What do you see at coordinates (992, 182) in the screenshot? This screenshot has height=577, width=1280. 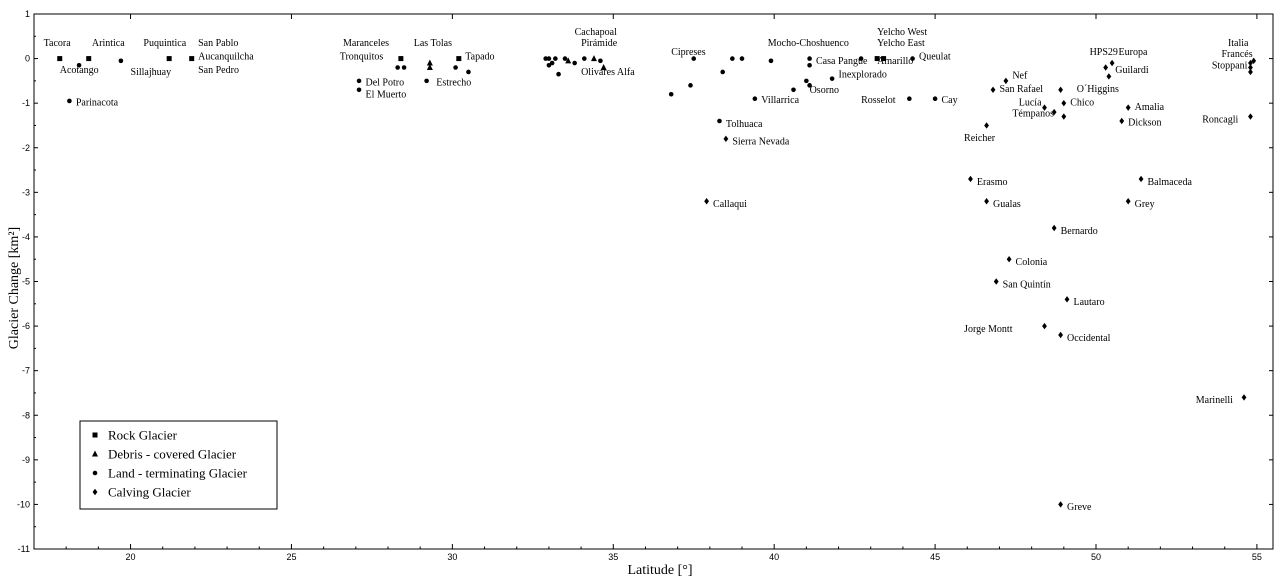 I see `glacier-label: Erasmo` at bounding box center [992, 182].